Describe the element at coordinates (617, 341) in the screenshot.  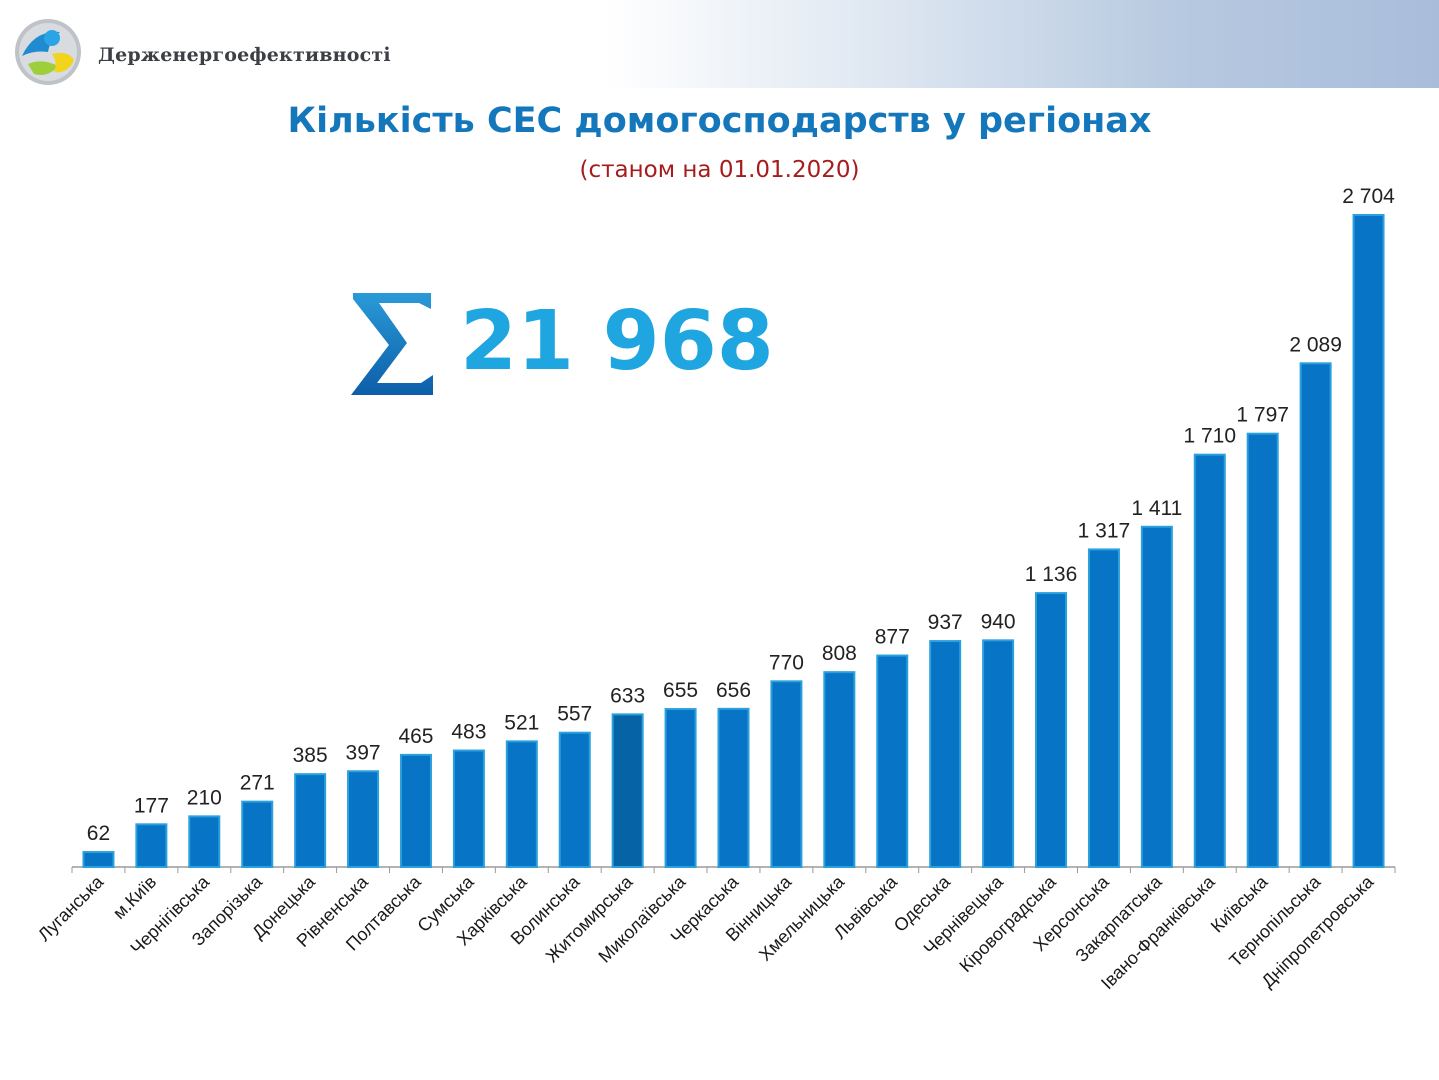
I see `total-value: 21 968` at that location.